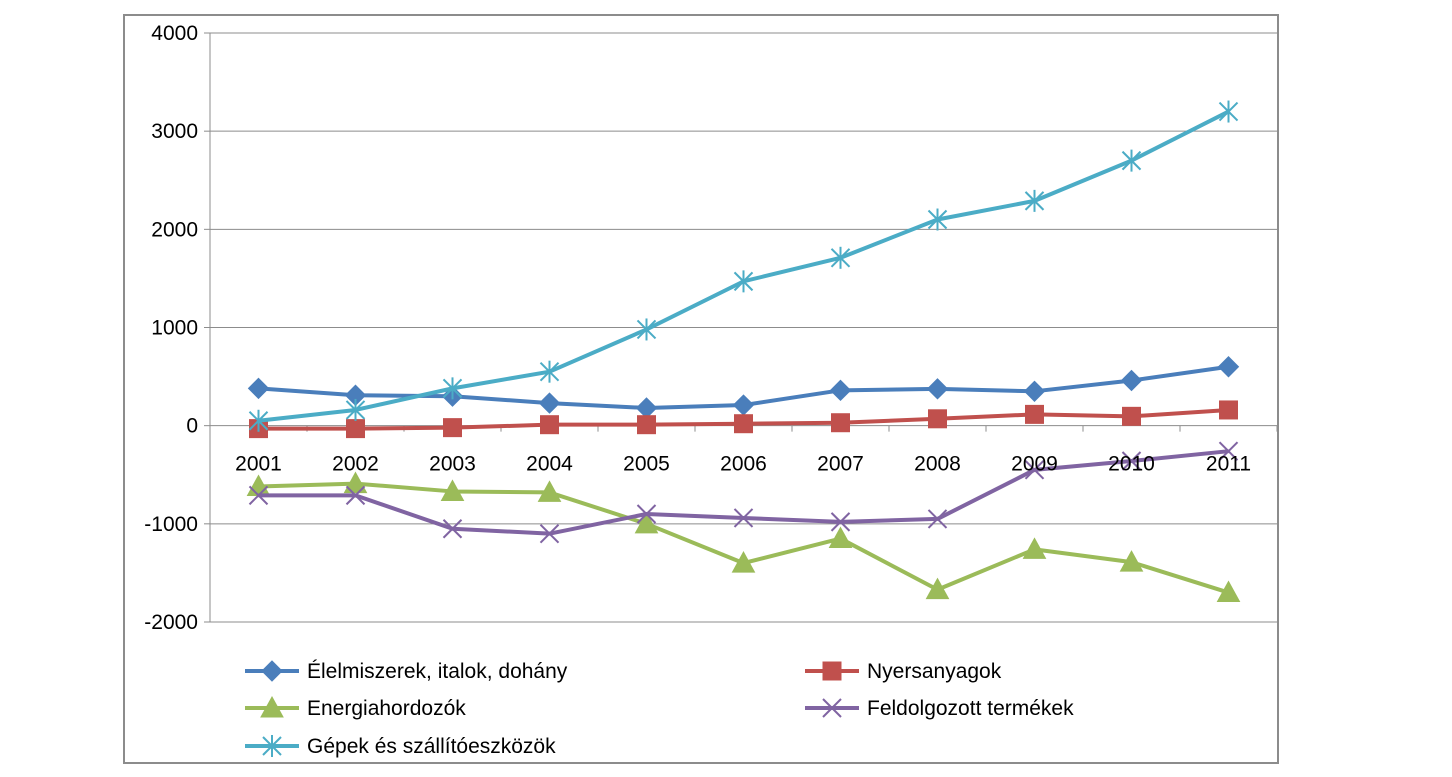  I want to click on x-tick-label: 2008, so click(937, 464).